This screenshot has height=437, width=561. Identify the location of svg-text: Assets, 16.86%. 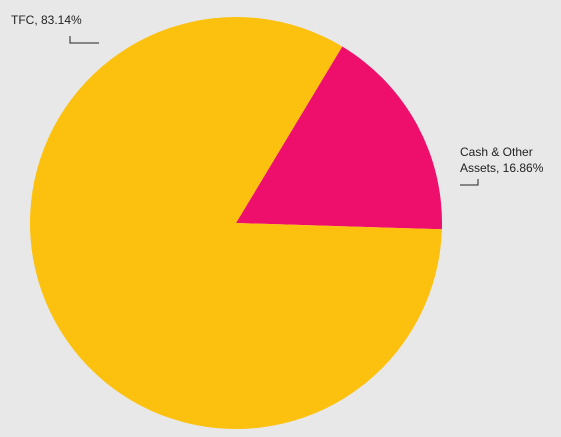
(502, 168).